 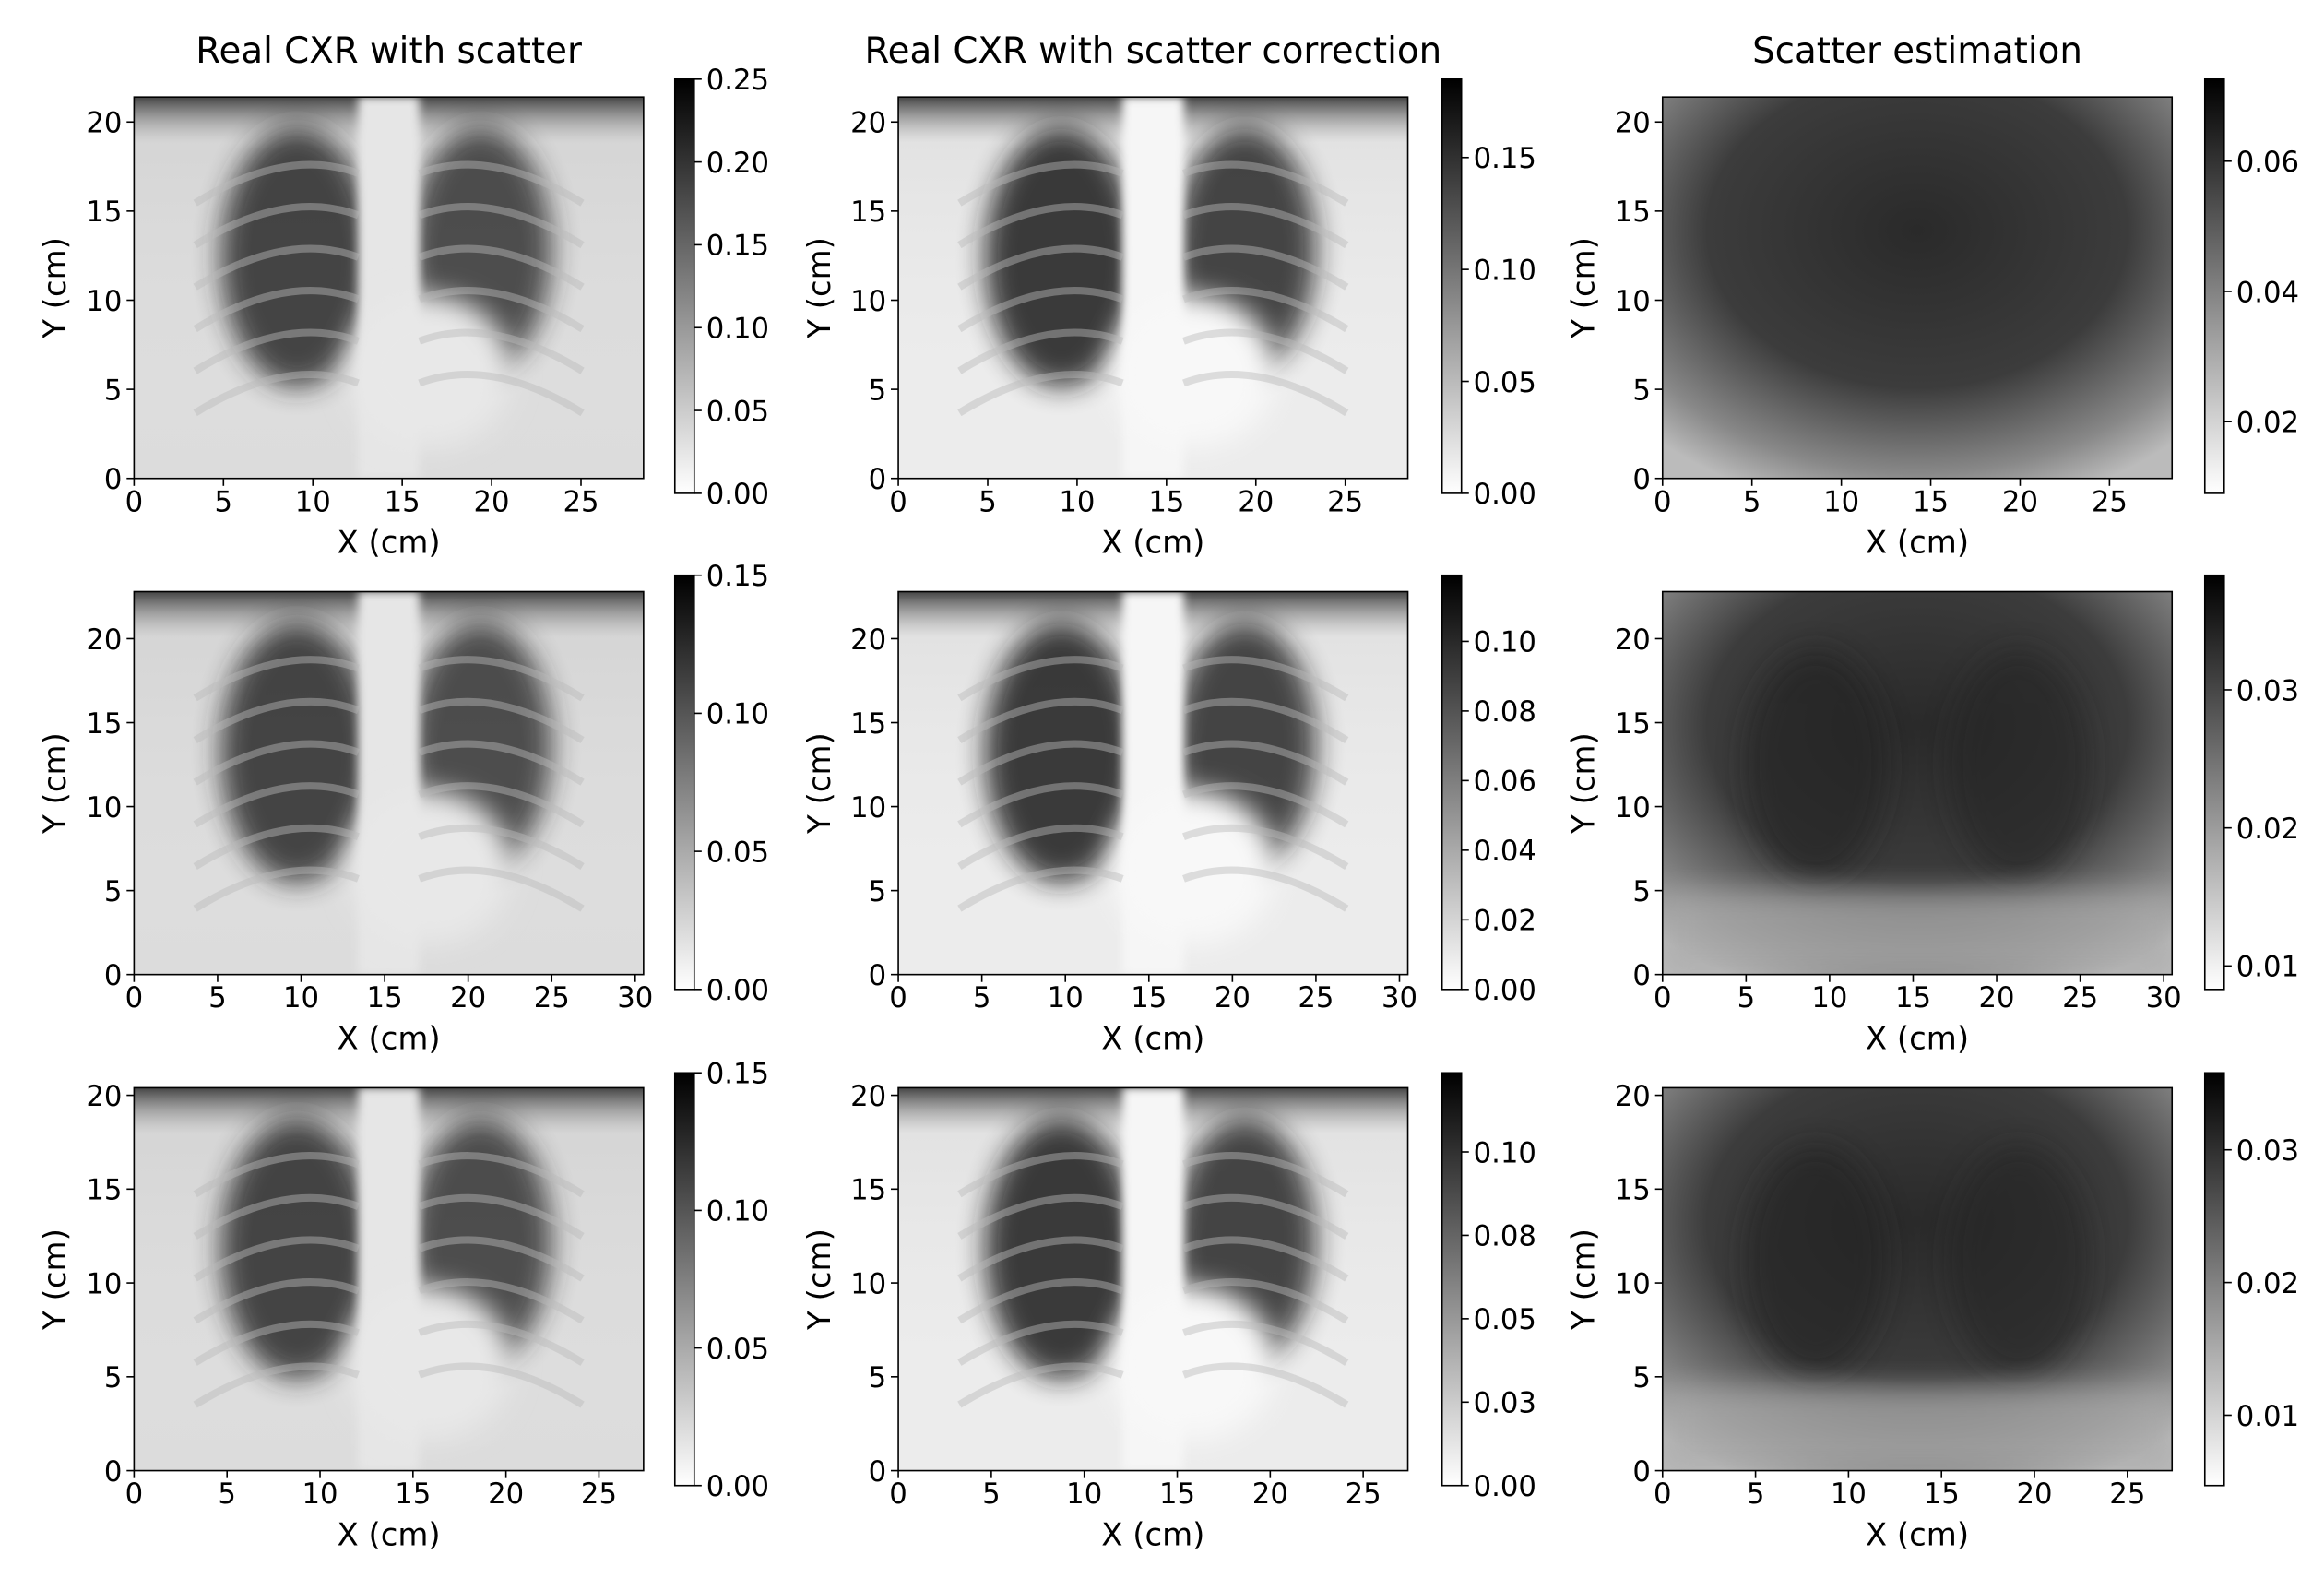 What do you see at coordinates (635, 998) in the screenshot?
I see `x-tick-label: 30` at bounding box center [635, 998].